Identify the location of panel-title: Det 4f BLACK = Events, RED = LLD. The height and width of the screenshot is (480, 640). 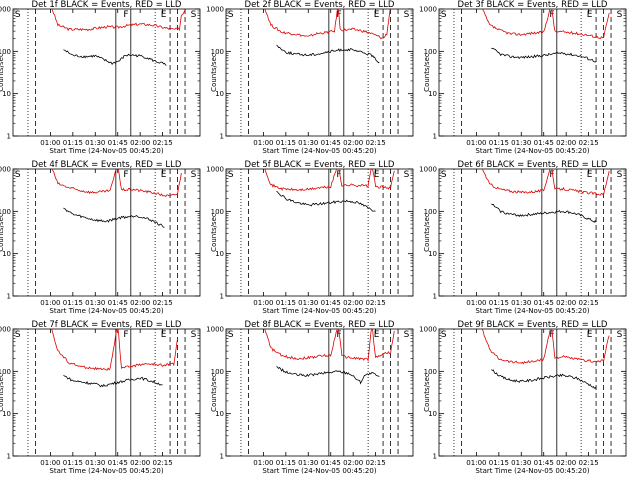
(107, 165).